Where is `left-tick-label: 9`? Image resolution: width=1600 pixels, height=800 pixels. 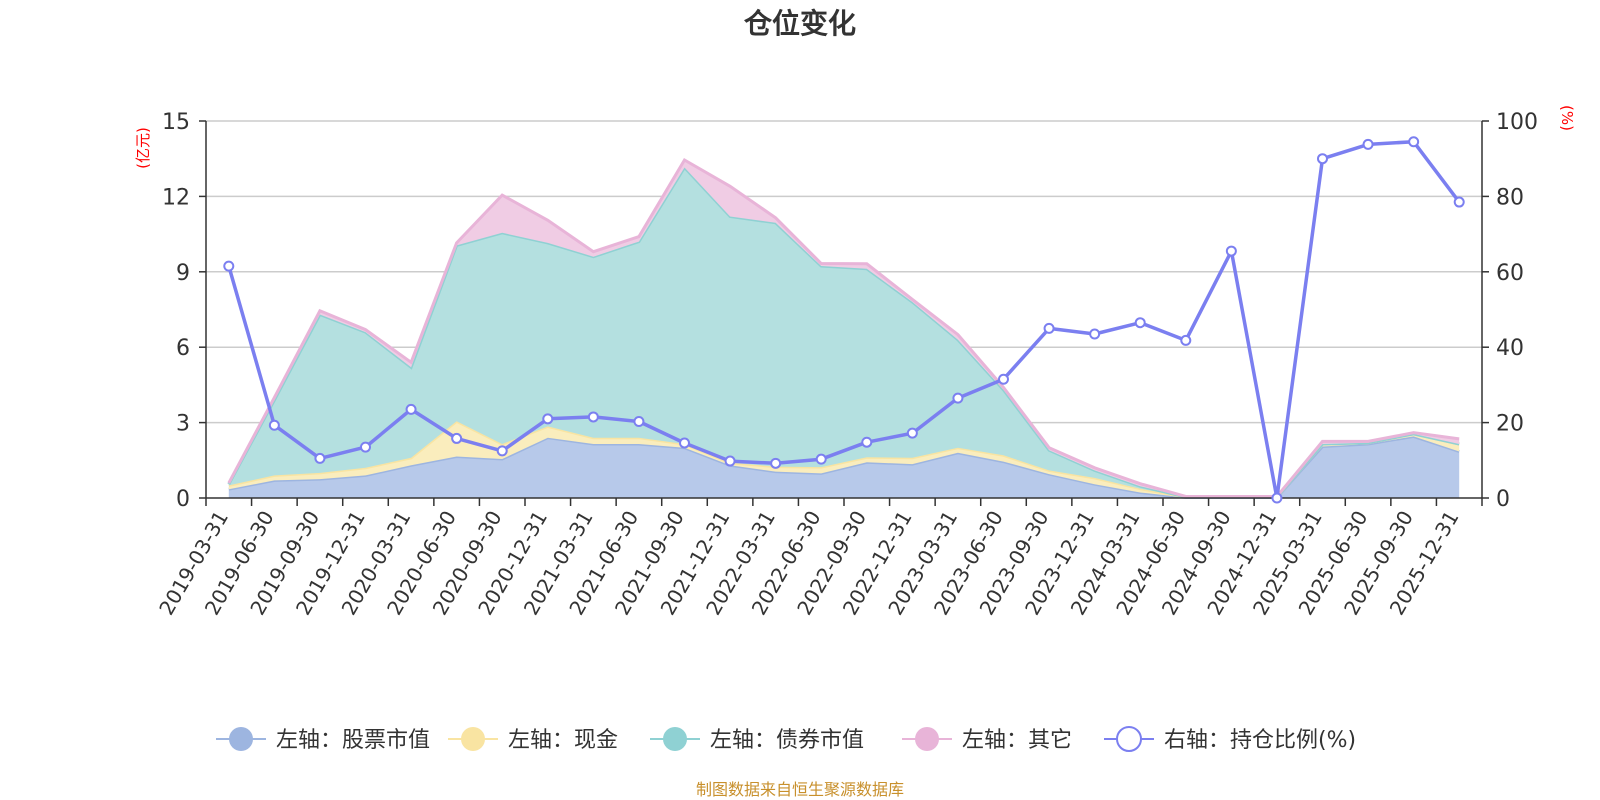 left-tick-label: 9 is located at coordinates (183, 273).